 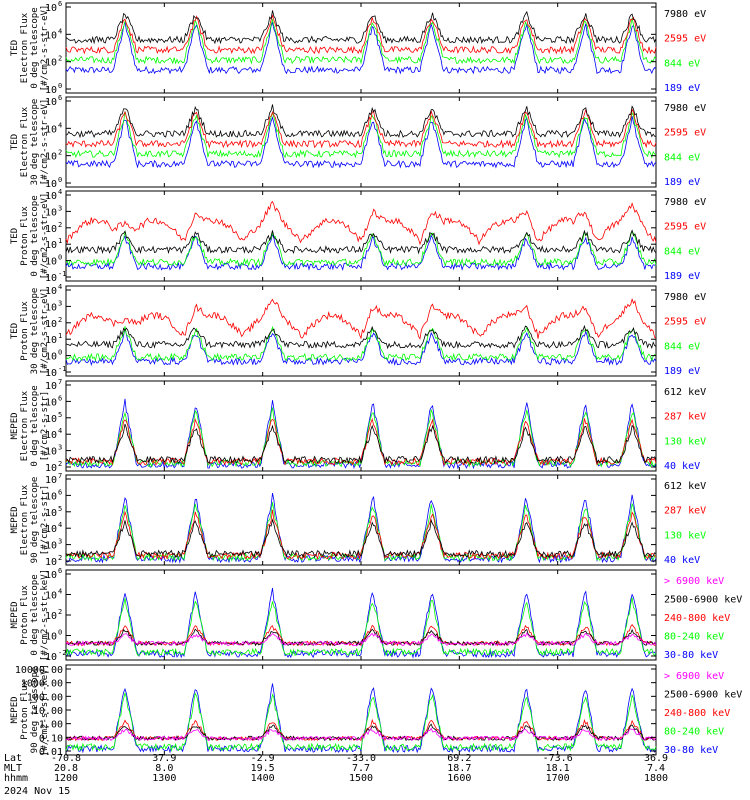 What do you see at coordinates (459, 758) in the screenshot?
I see `footer-tick-lat: 69.2` at bounding box center [459, 758].